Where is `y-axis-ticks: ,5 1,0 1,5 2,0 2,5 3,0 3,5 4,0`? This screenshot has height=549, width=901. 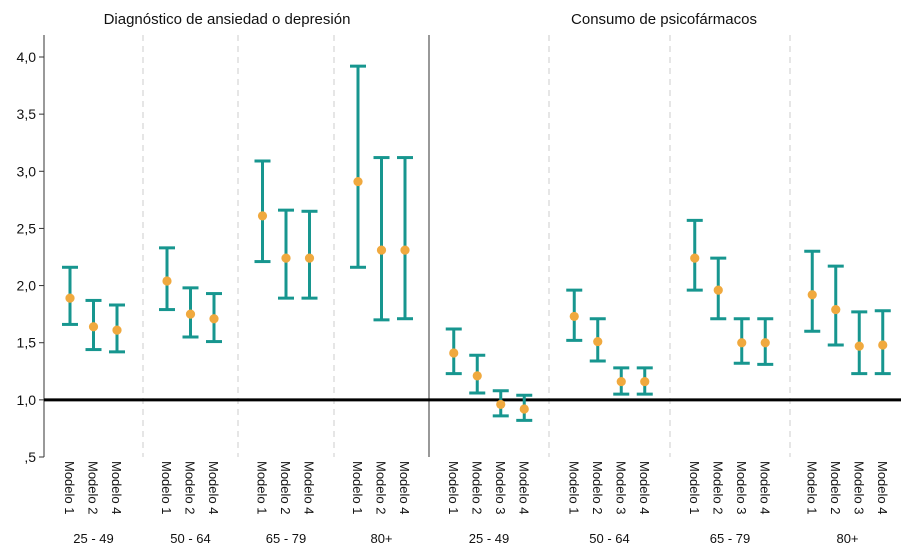 y-axis-ticks: ,5 1,0 1,5 2,0 2,5 3,0 3,5 4,0 is located at coordinates (30, 257).